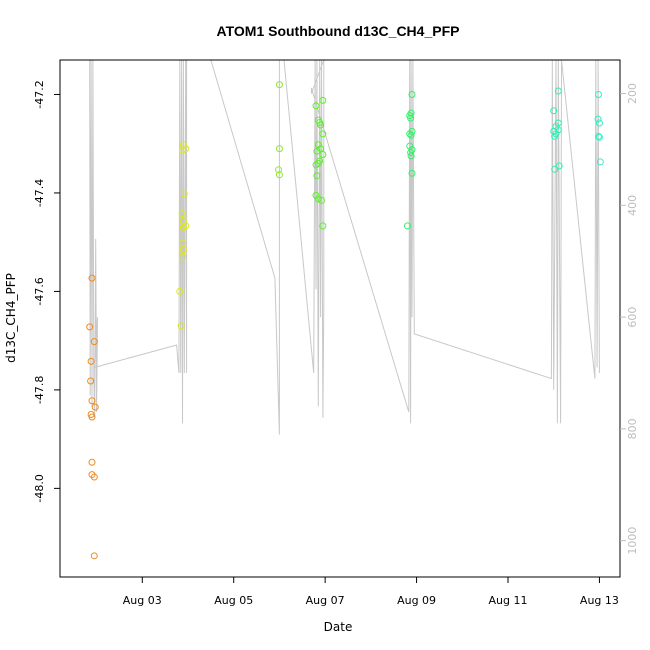  Describe the element at coordinates (325, 600) in the screenshot. I see `x-tick-label: Aug 07` at that location.